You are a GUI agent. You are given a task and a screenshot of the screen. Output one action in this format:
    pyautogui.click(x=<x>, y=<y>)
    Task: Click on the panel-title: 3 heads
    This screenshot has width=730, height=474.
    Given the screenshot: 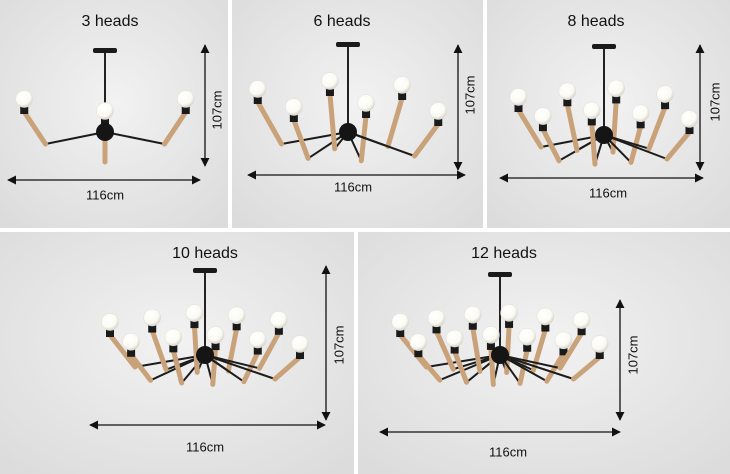 What is the action you would take?
    pyautogui.click(x=110, y=21)
    